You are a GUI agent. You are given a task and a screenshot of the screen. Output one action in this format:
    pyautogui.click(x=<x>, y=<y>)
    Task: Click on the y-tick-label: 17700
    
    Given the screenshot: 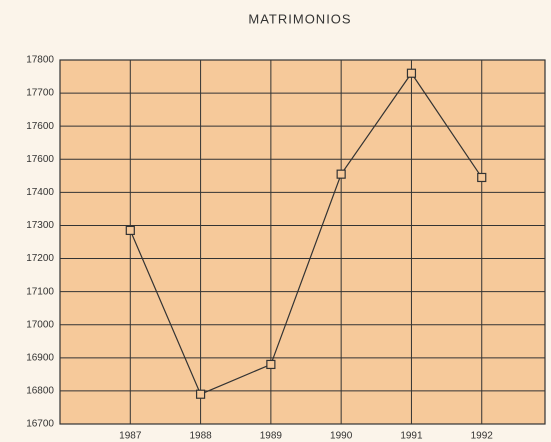 What is the action you would take?
    pyautogui.click(x=40, y=93)
    